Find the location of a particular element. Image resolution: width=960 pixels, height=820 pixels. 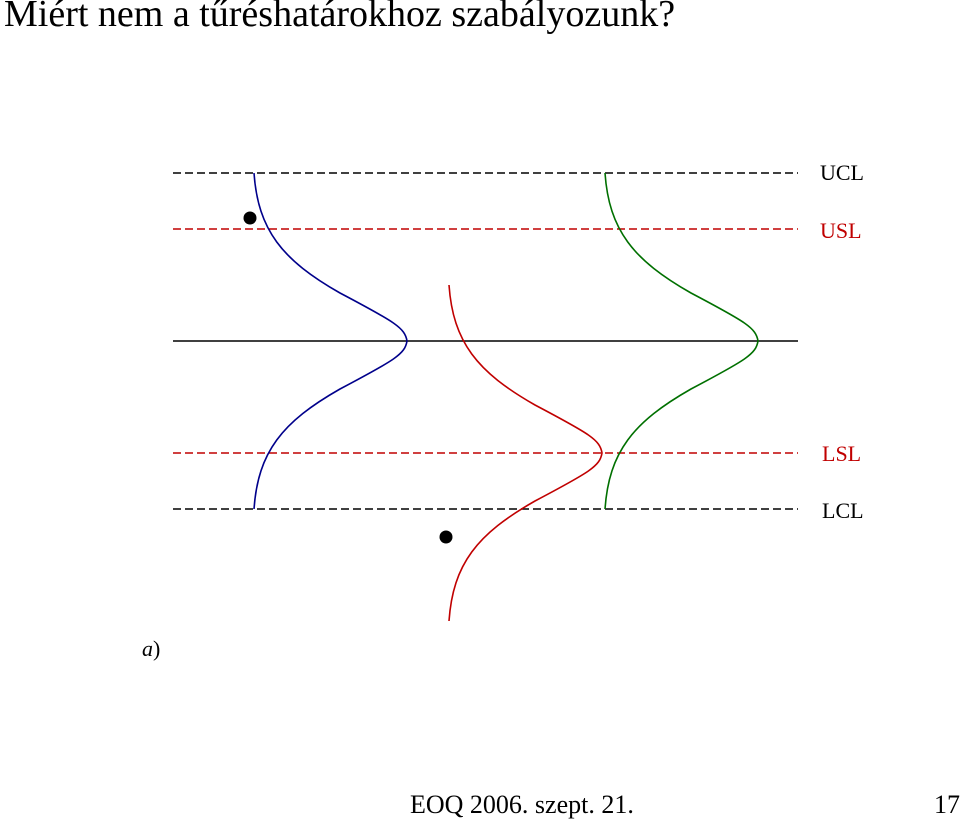

blue-curve is located at coordinates (330, 341).